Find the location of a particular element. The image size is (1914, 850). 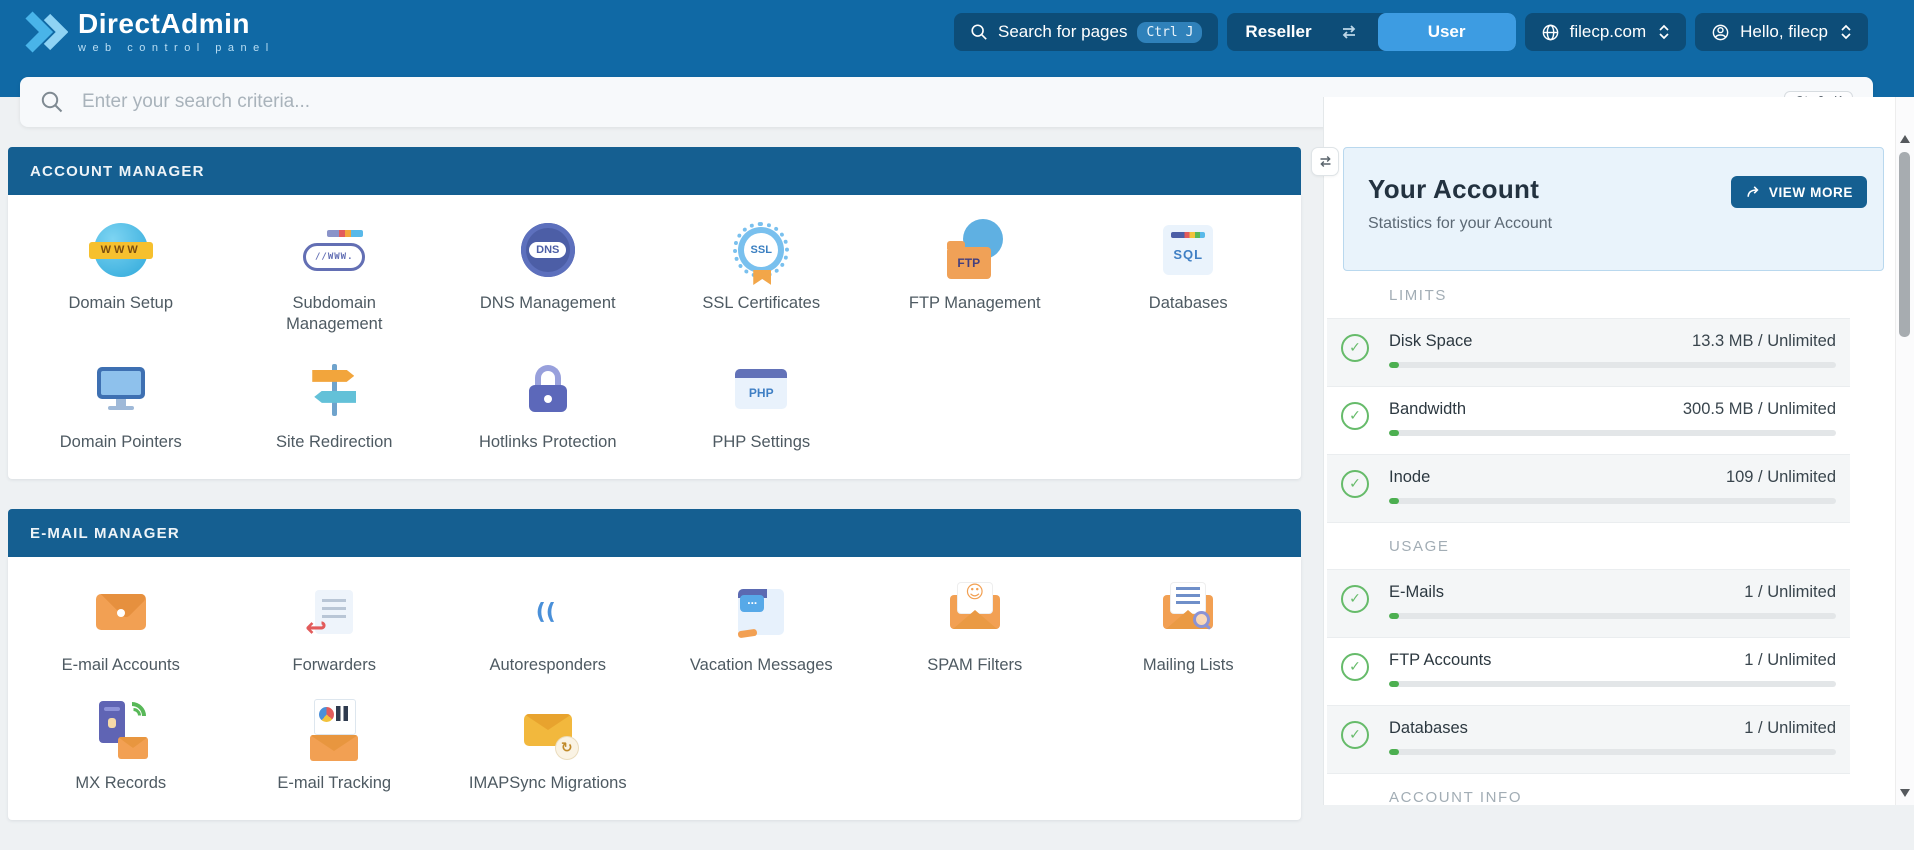

scrollbar is located at coordinates (1904, 451).